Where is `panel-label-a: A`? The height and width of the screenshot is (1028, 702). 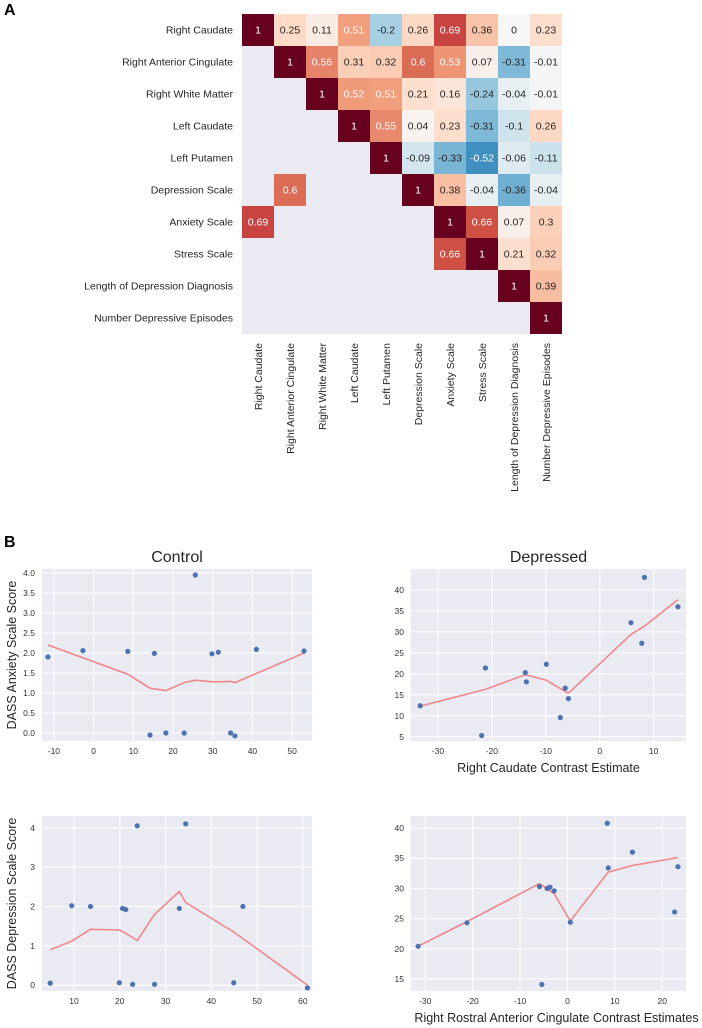
panel-label-a: A is located at coordinates (10, 10).